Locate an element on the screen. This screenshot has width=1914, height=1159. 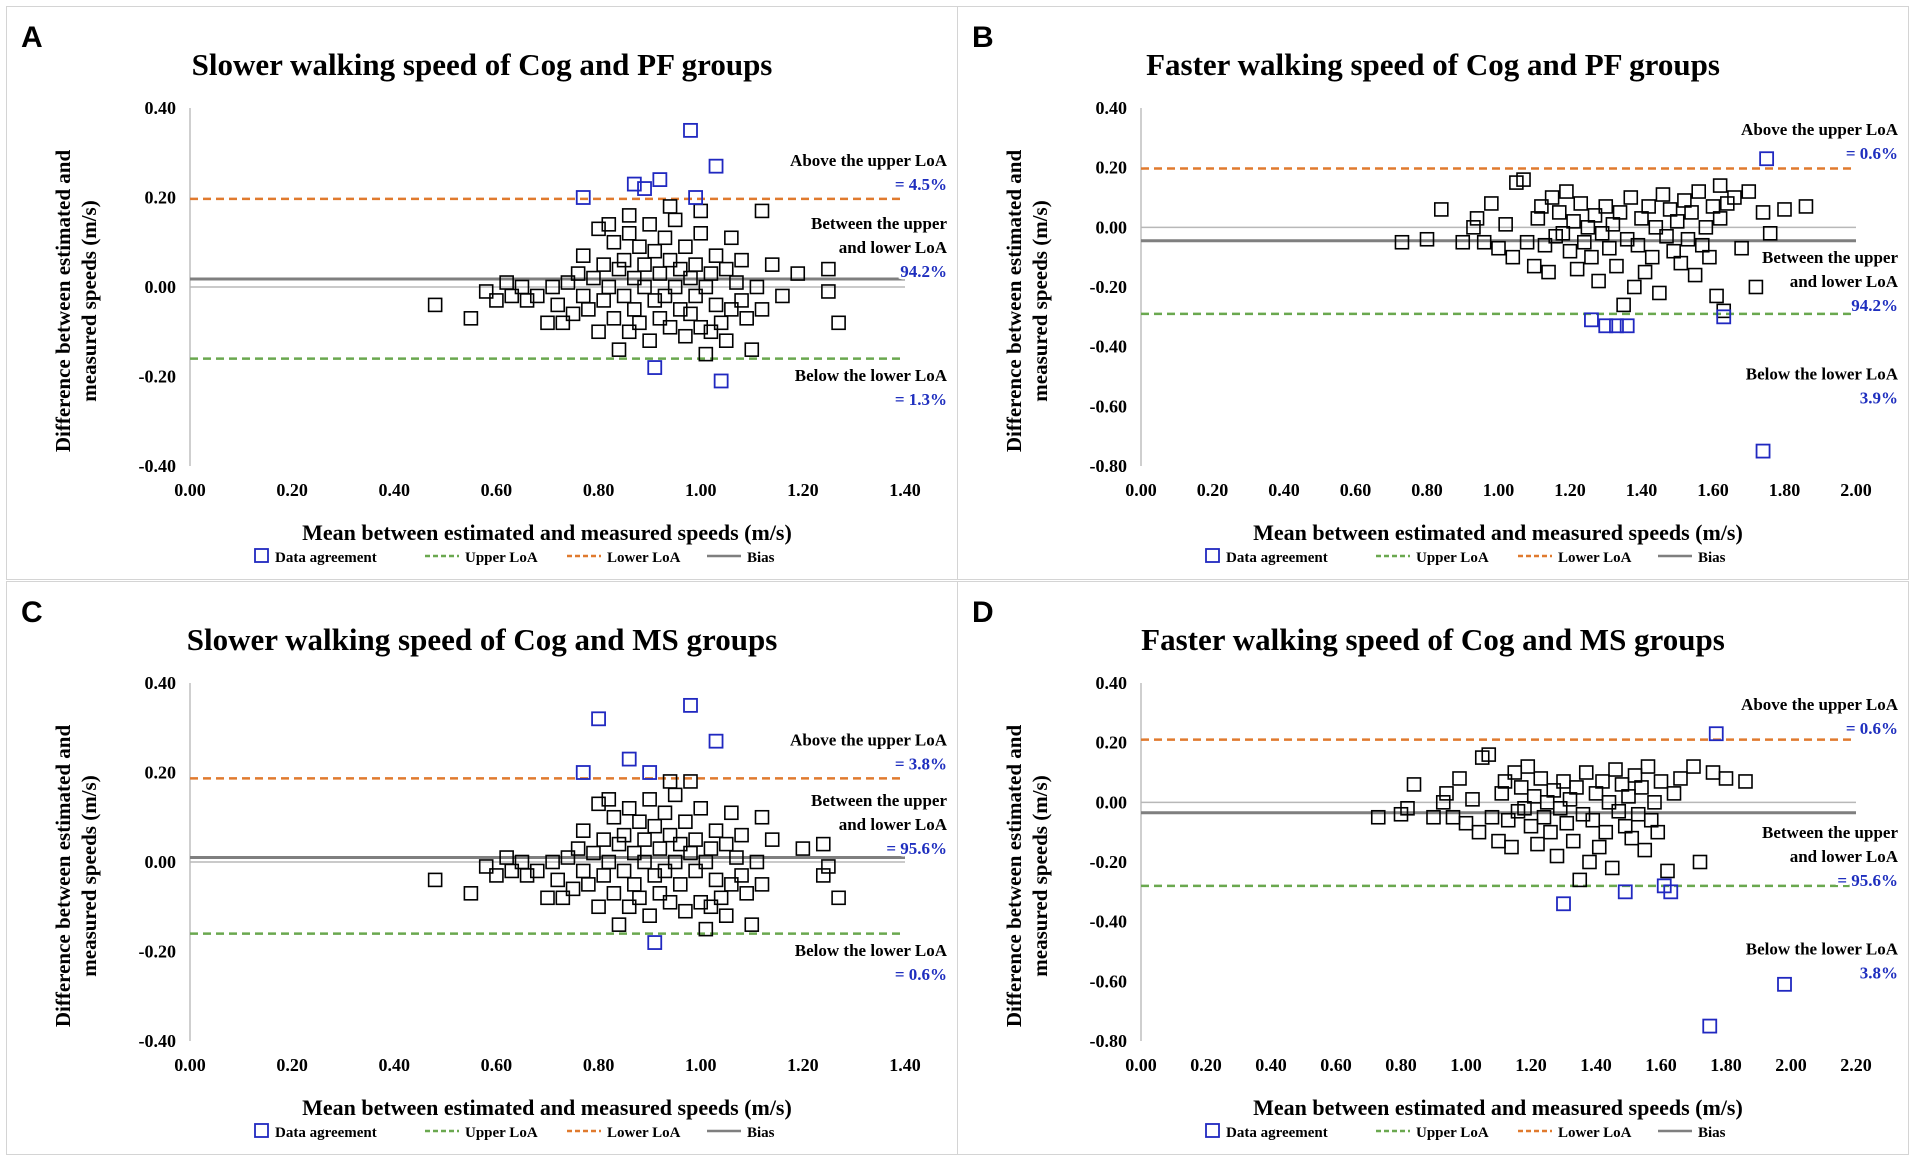
x-tick-label: 0.60 is located at coordinates (1356, 490).